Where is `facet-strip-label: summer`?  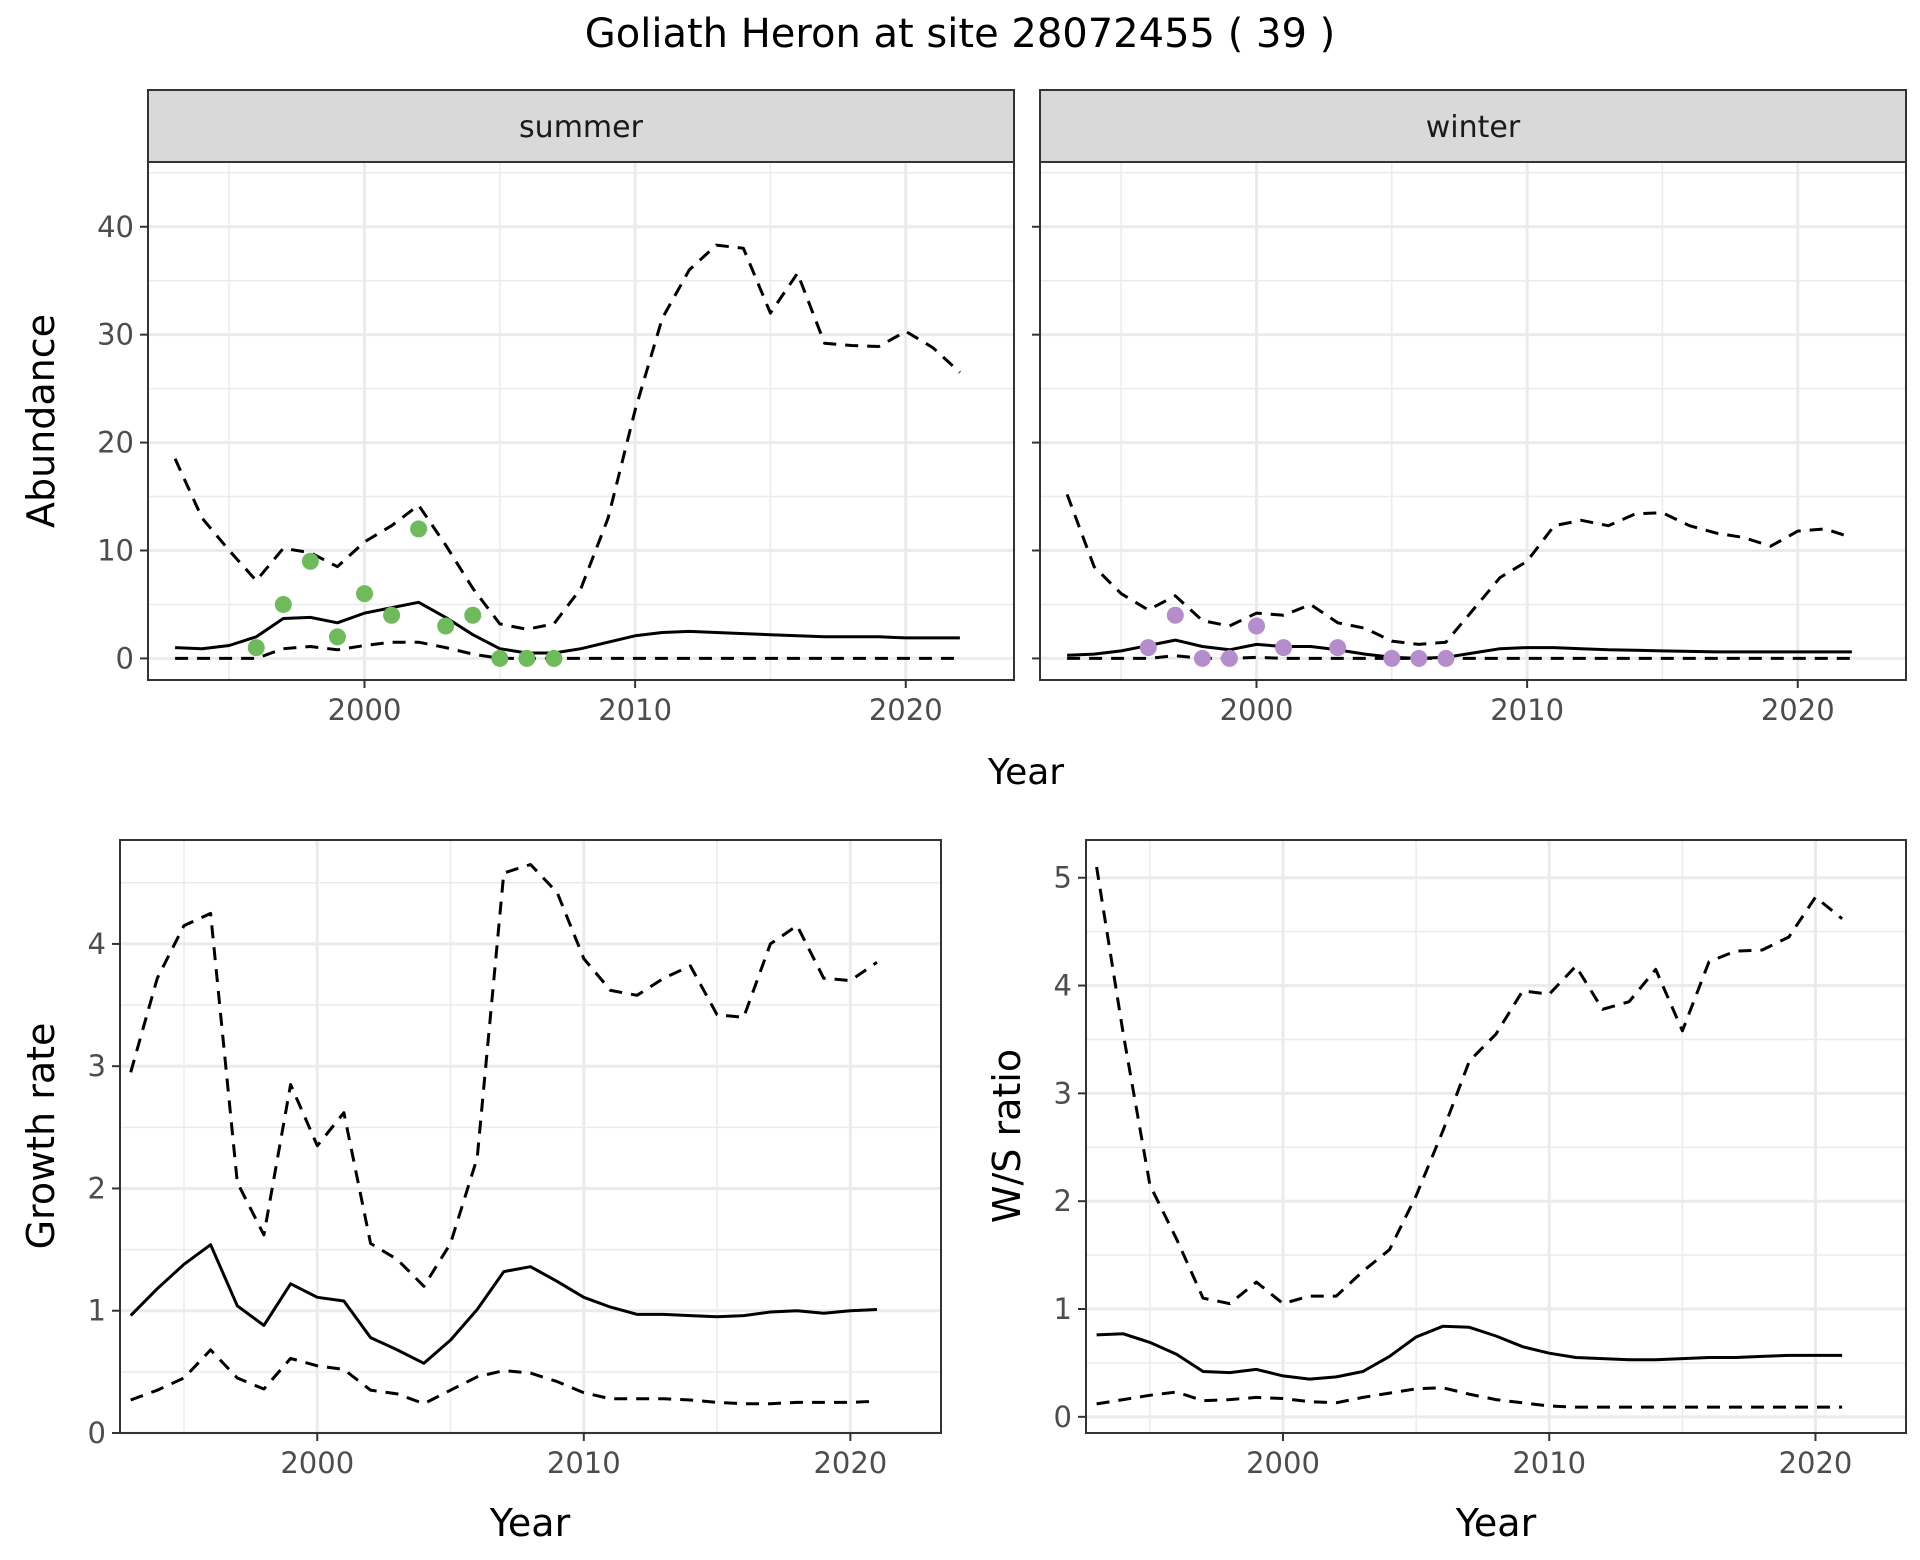
facet-strip-label: summer is located at coordinates (581, 127).